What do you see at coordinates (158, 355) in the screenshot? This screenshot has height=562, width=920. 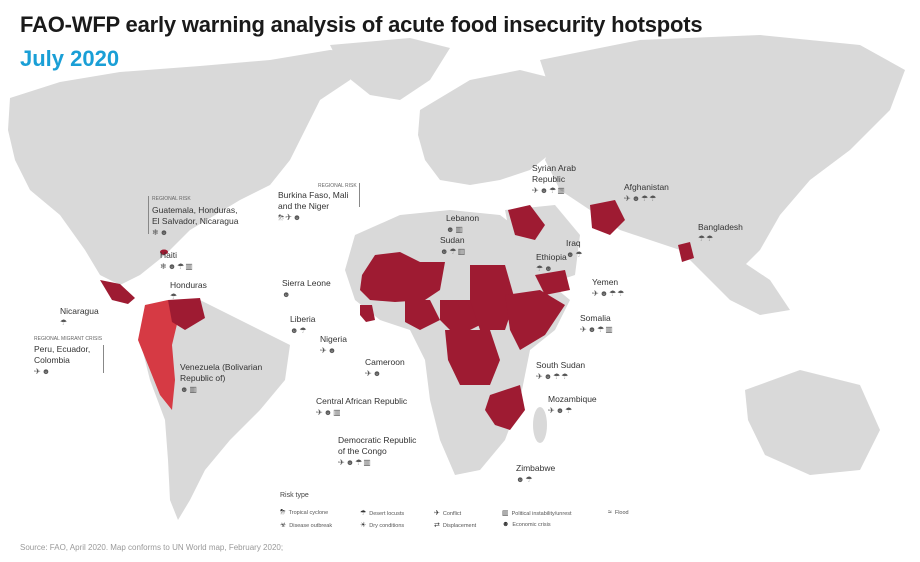 I see `peru-ecuador-colombia` at bounding box center [158, 355].